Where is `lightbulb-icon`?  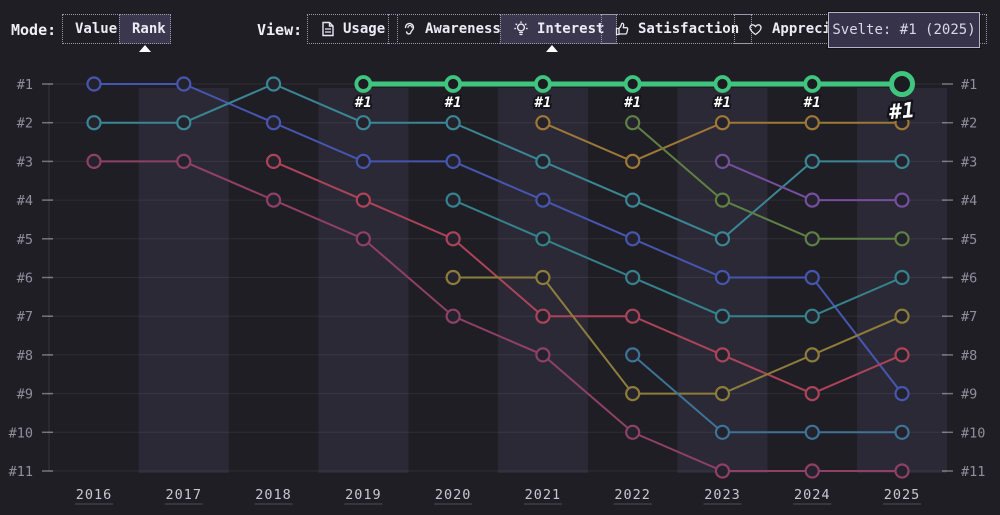
lightbulb-icon is located at coordinates (521, 28).